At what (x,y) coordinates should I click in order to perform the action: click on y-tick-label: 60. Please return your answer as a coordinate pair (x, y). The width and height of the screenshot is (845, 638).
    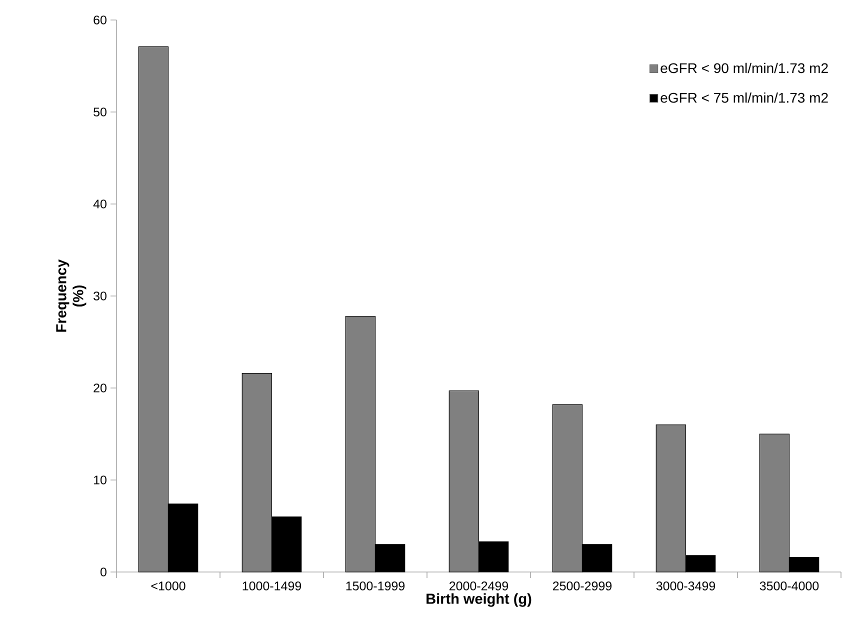
    Looking at the image, I should click on (100, 20).